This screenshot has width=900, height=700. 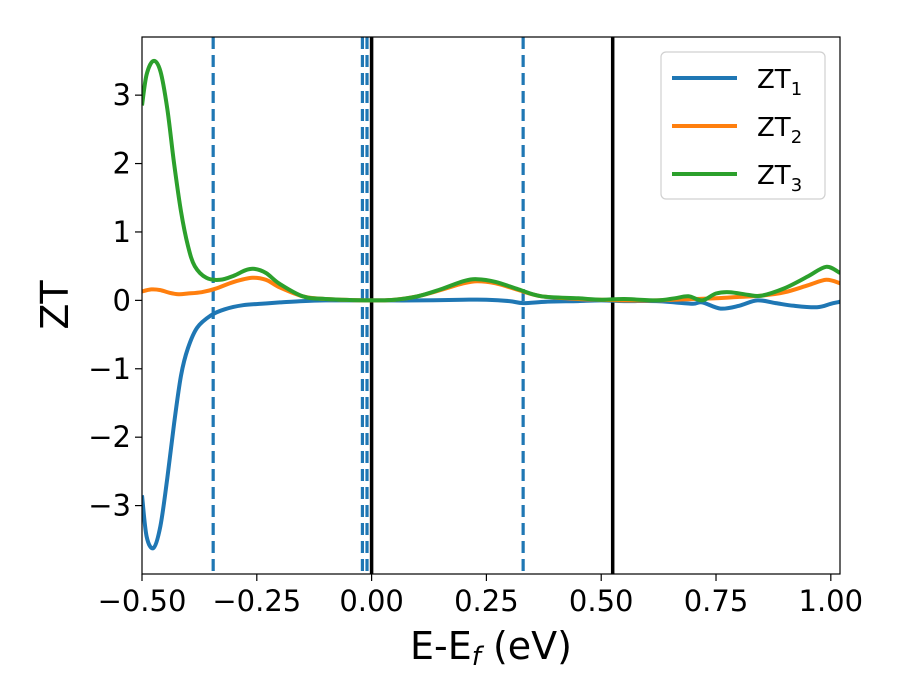 I want to click on x-tick-label: −0.25, so click(x=256, y=601).